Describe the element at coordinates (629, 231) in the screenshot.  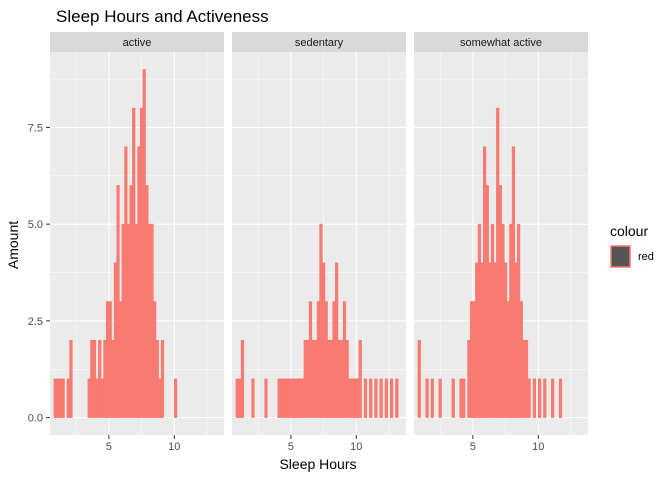
I see `legend-title: colour` at that location.